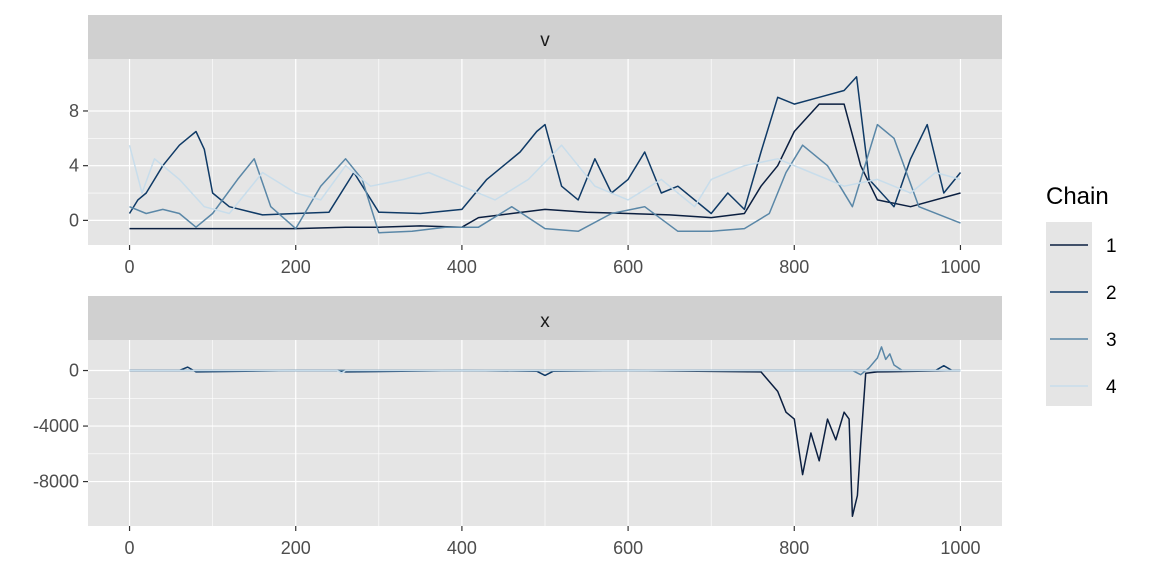 The height and width of the screenshot is (576, 1152). I want to click on legend-title: Chain, so click(1077, 196).